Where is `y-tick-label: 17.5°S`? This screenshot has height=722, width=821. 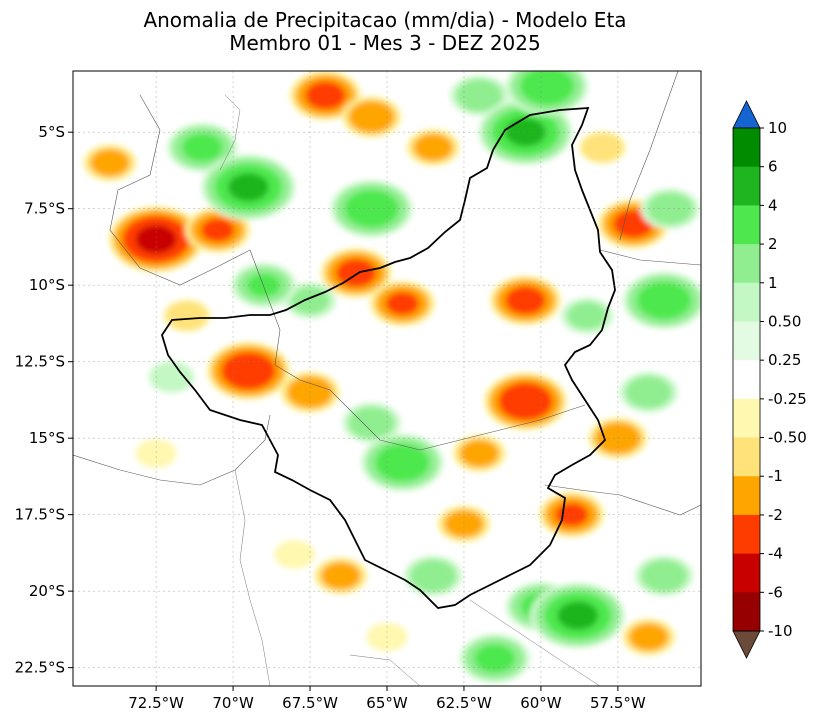
y-tick-label: 17.5°S is located at coordinates (40, 515).